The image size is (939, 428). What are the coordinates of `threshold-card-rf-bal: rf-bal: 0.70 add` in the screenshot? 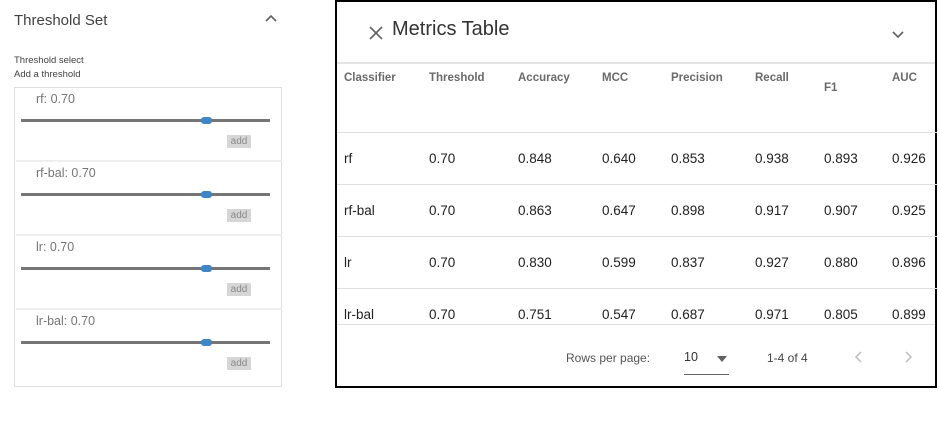 It's located at (149, 199).